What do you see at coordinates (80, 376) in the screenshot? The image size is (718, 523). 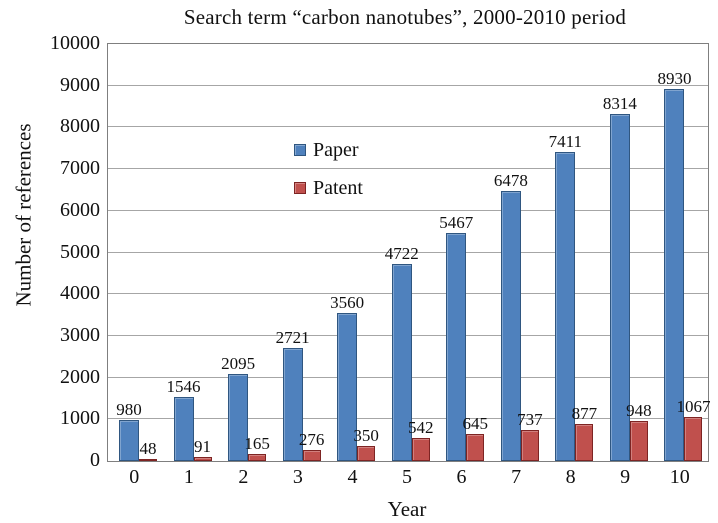 I see `y-tick-2000: 2000` at bounding box center [80, 376].